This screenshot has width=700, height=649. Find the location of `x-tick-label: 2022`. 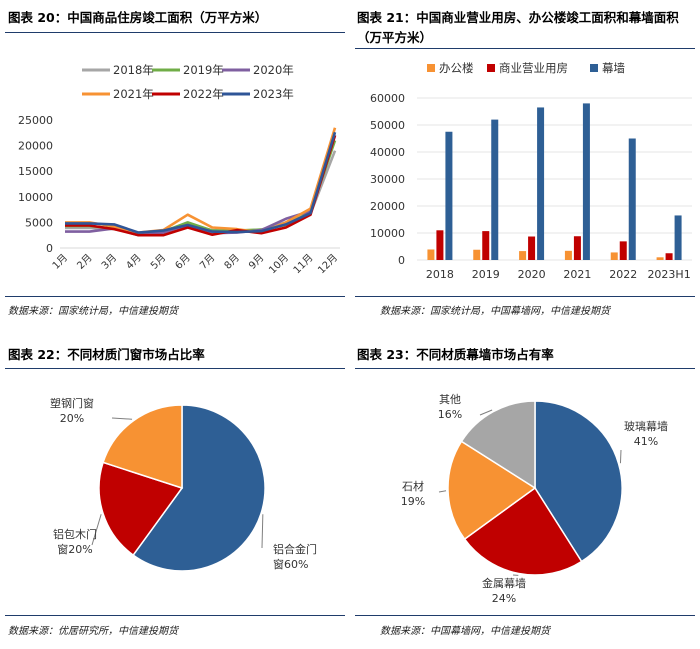

x-tick-label: 2022 is located at coordinates (623, 274).